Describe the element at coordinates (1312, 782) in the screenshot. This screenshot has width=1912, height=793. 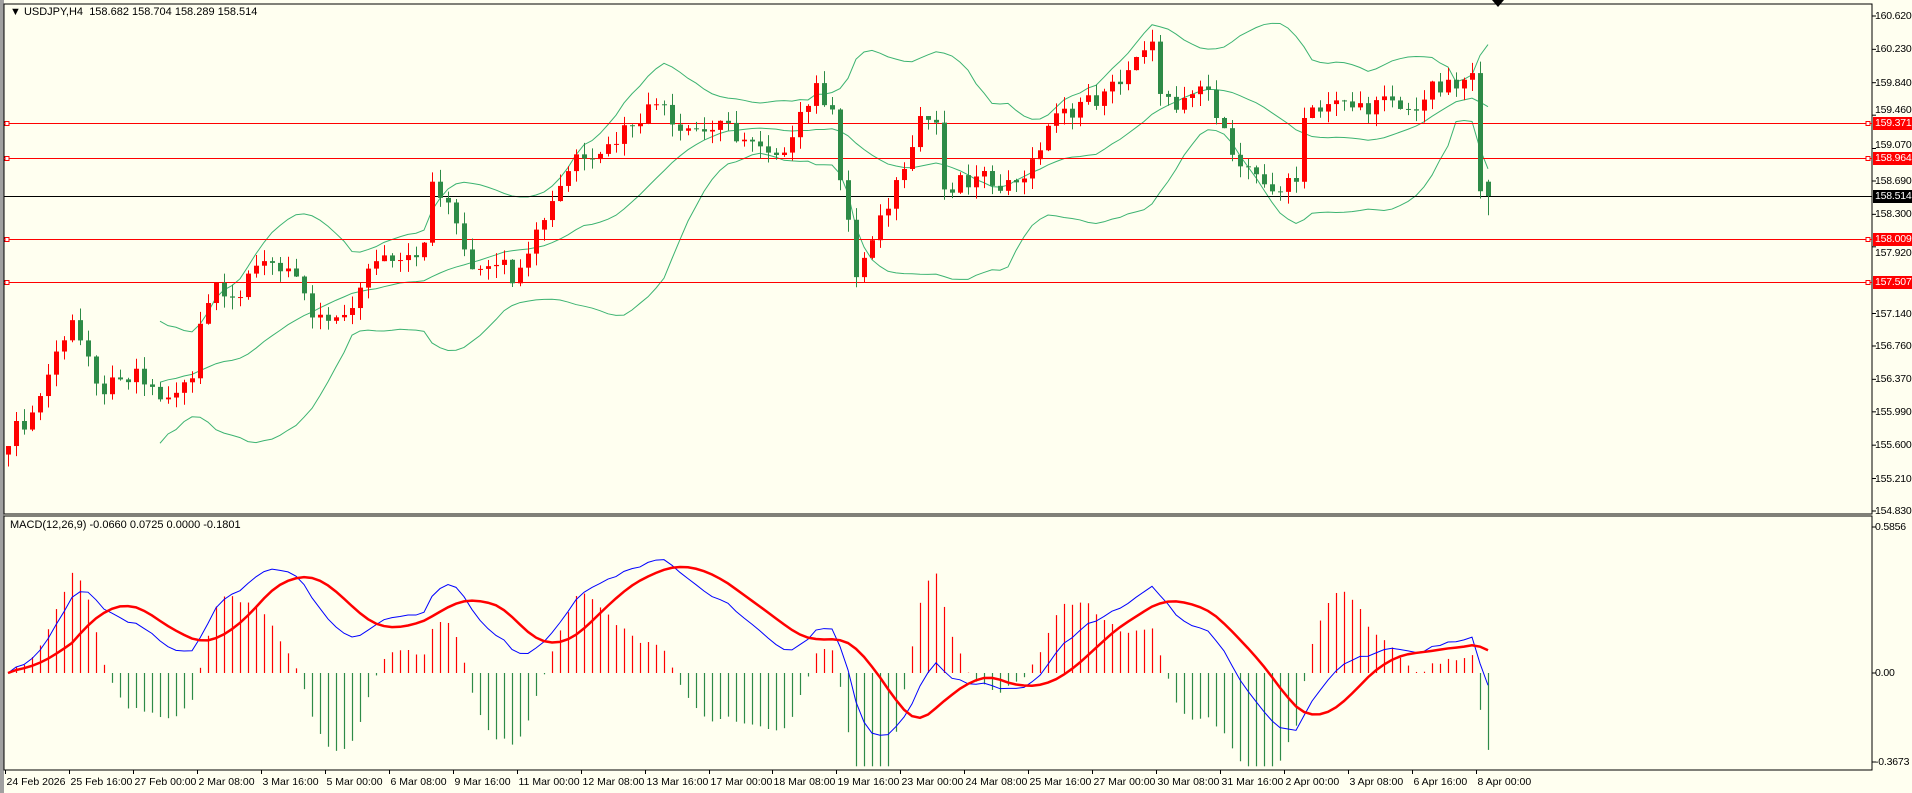
I see `time-axis-label: 2 Apr 00:00` at that location.